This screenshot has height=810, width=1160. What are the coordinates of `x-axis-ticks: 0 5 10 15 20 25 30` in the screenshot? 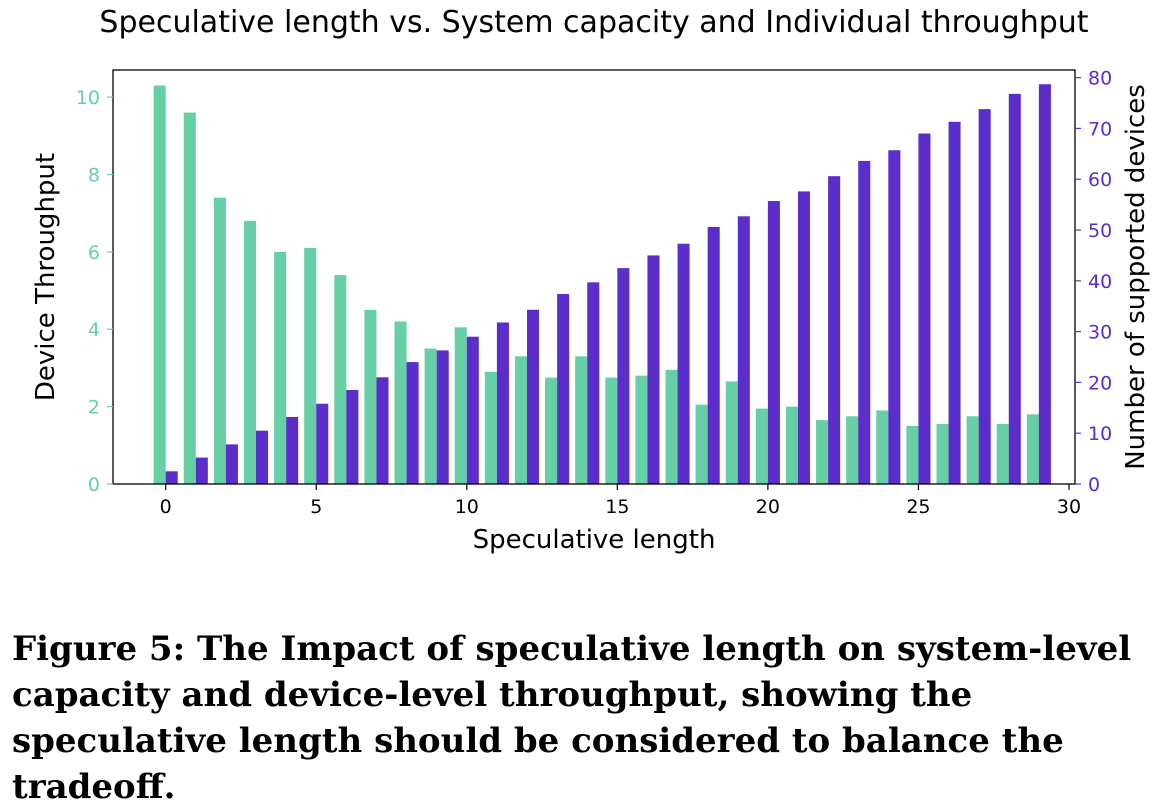 It's located at (620, 501).